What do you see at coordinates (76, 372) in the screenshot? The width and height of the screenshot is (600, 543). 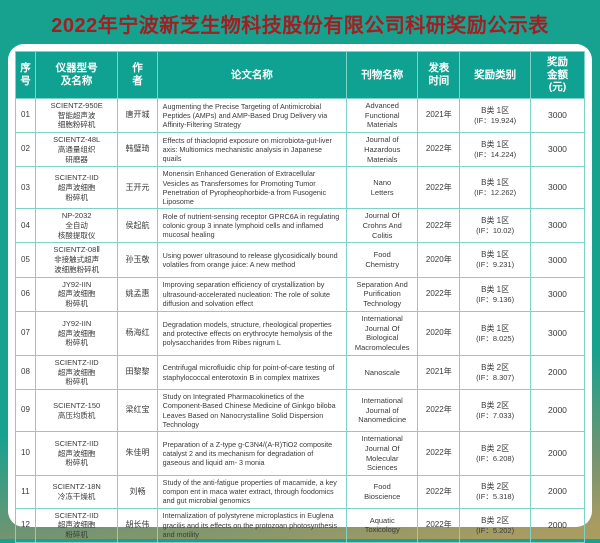 I see `cell-instrument: SCIENTZ-IID 超声波细胞 粉碎机` at bounding box center [76, 372].